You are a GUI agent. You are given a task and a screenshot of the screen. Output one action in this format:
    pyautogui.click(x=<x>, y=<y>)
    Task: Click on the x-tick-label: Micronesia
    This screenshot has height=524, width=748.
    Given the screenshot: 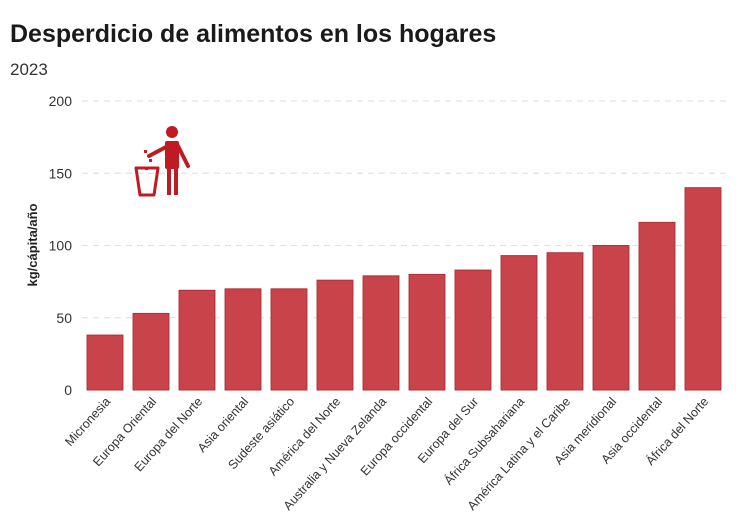 What is the action you would take?
    pyautogui.click(x=87, y=422)
    